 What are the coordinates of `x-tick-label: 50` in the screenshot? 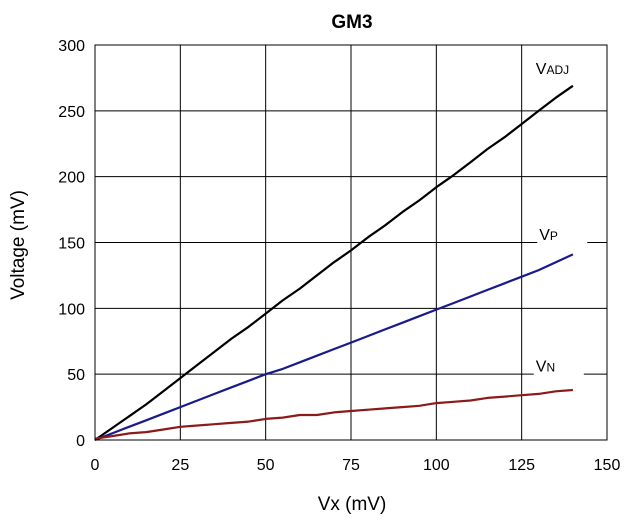 It's located at (266, 465).